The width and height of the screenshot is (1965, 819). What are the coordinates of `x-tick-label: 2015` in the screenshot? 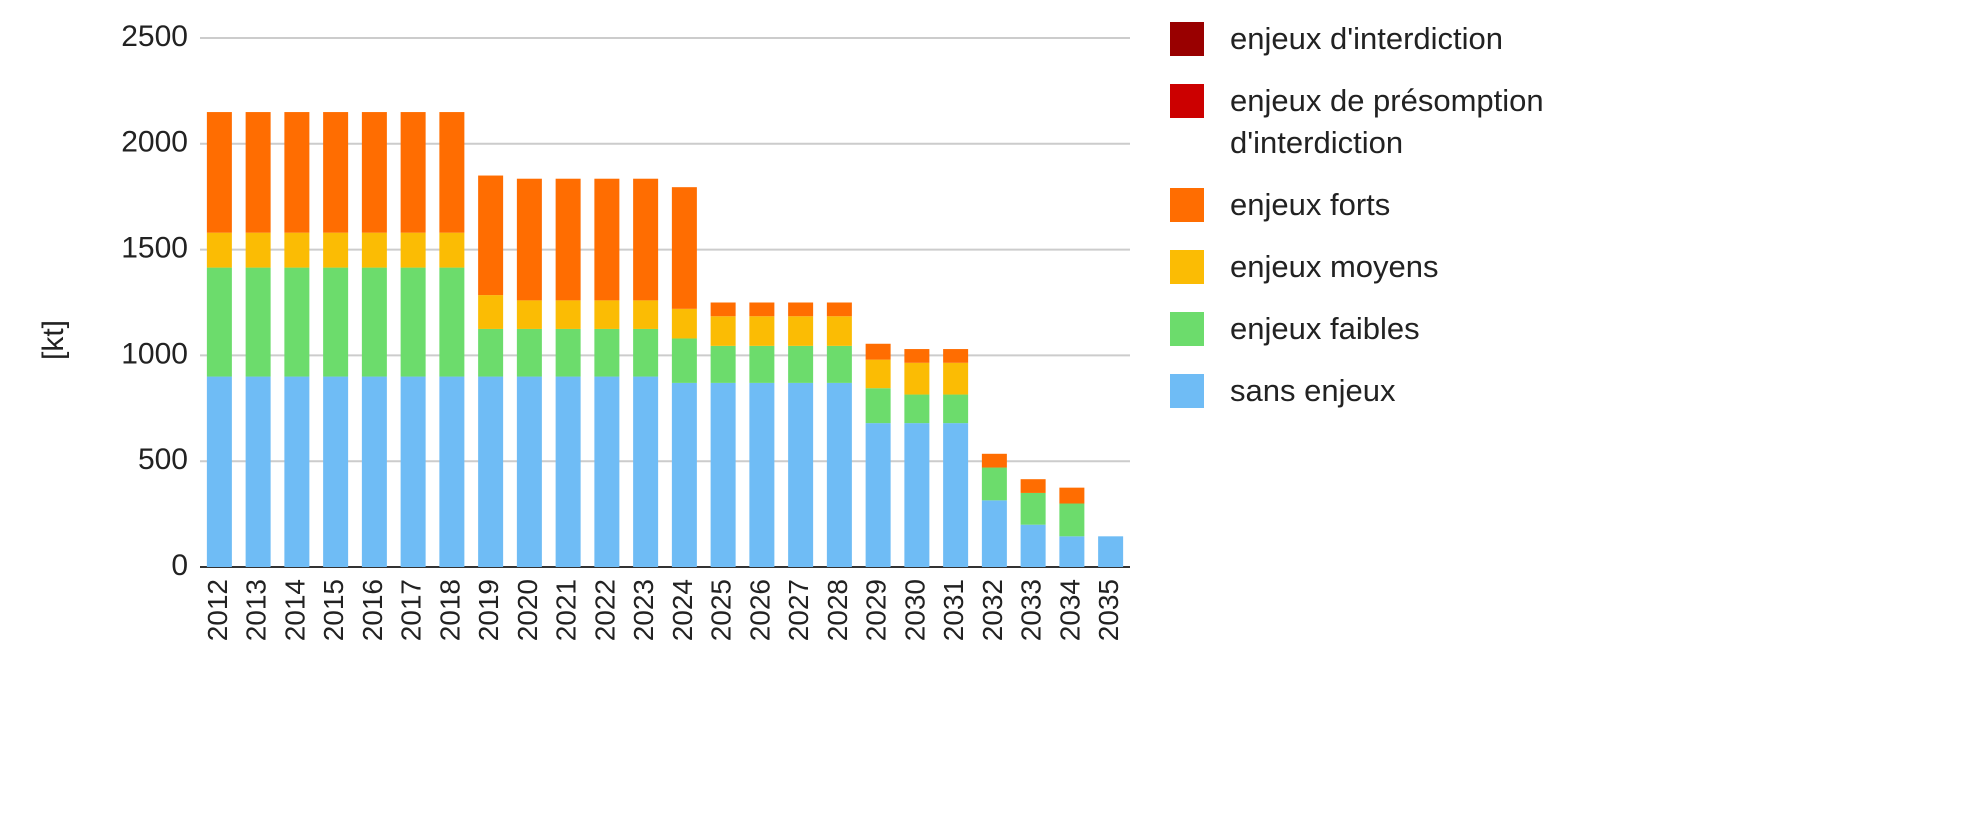 It's located at (333, 610).